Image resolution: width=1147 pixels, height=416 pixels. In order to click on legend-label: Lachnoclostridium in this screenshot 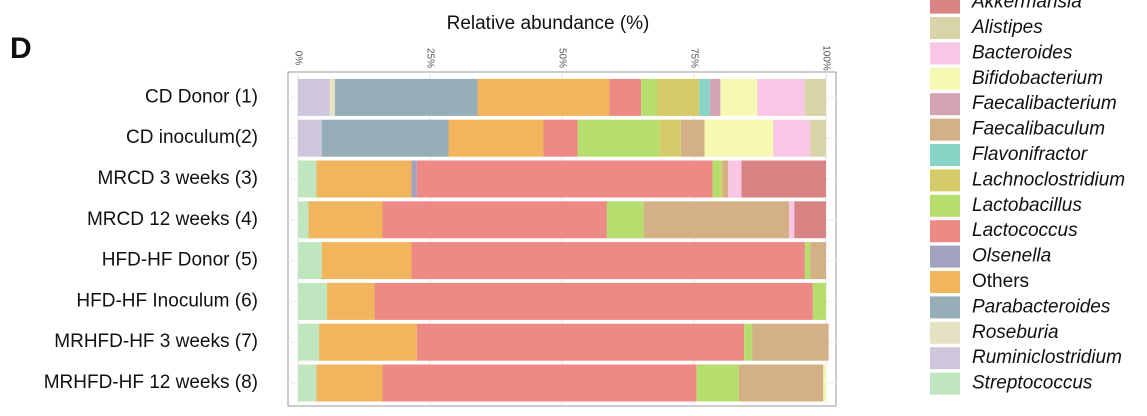, I will do `click(1048, 179)`.